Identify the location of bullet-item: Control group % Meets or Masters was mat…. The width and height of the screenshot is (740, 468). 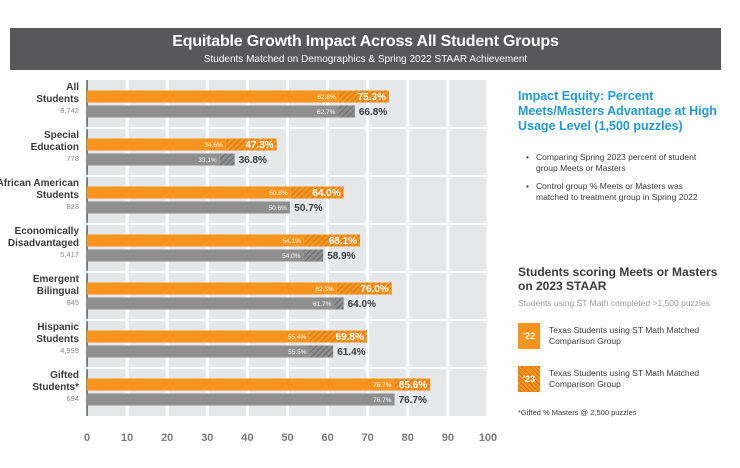
(615, 192).